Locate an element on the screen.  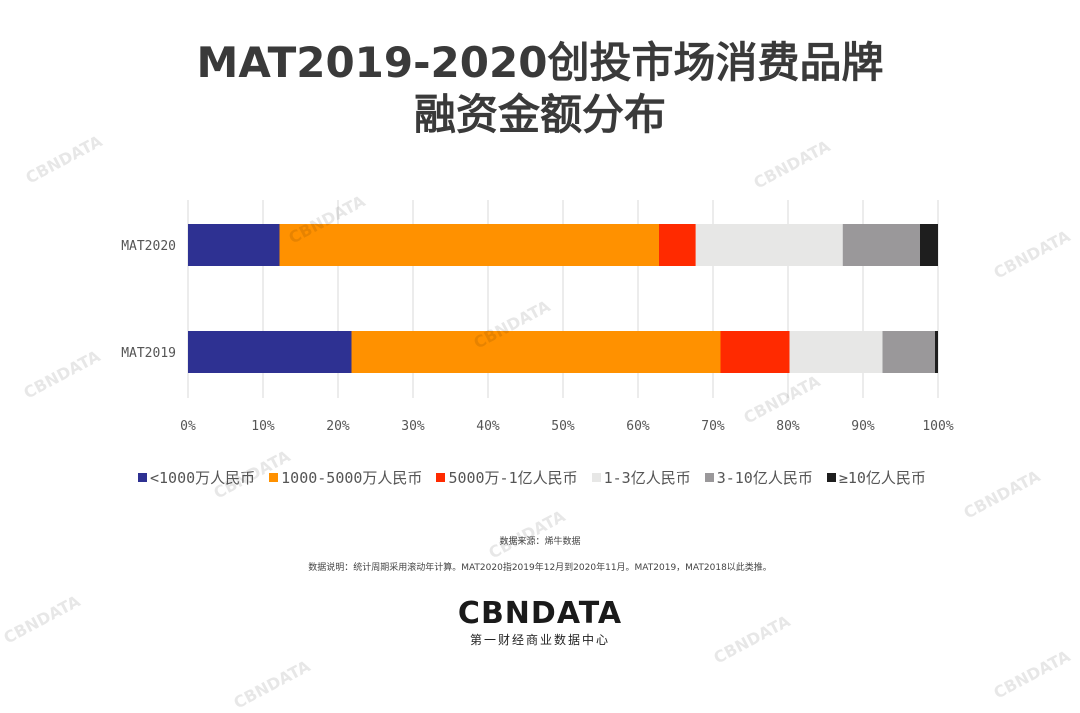
x-tick-label: 20% is located at coordinates (338, 426).